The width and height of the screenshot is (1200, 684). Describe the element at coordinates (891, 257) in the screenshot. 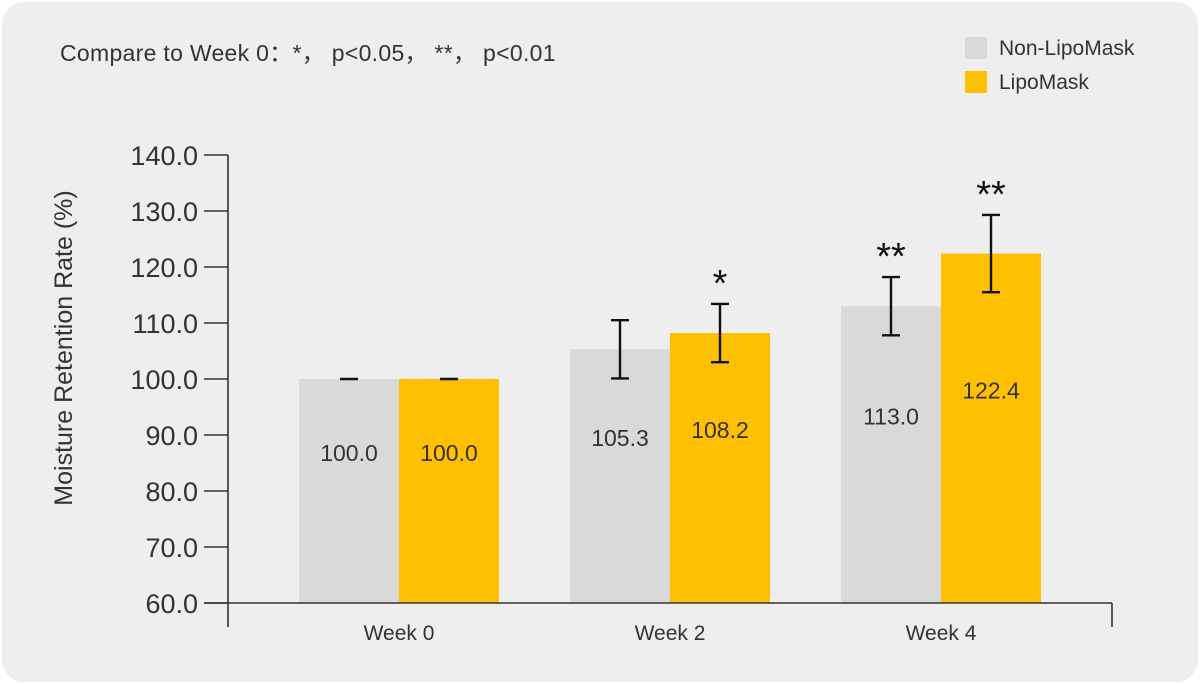

I see `significance-marker-non-lipomask-week-4: **` at that location.